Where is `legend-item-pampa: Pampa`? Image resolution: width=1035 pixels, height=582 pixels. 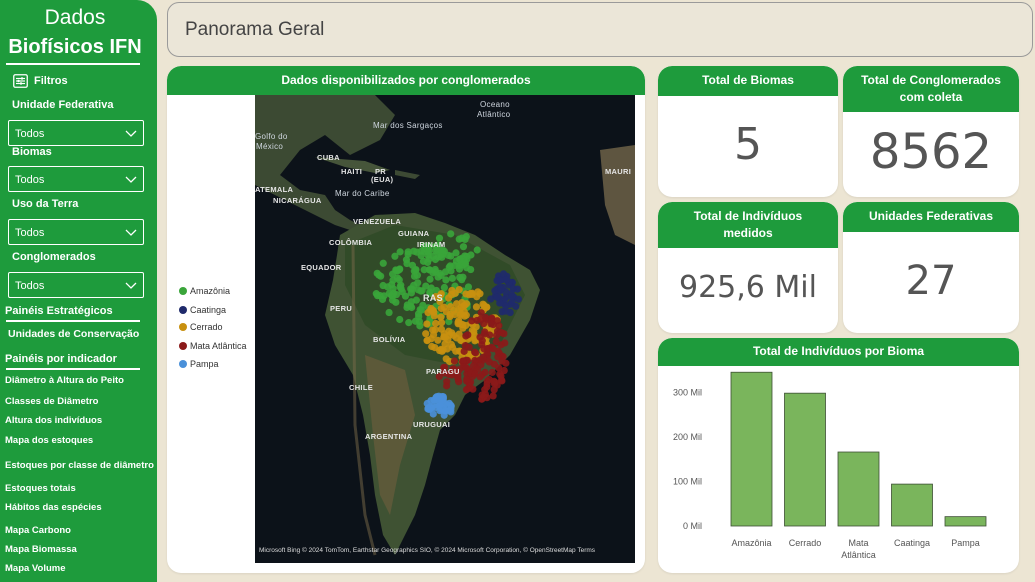
legend-item-pampa: Pampa is located at coordinates (199, 364).